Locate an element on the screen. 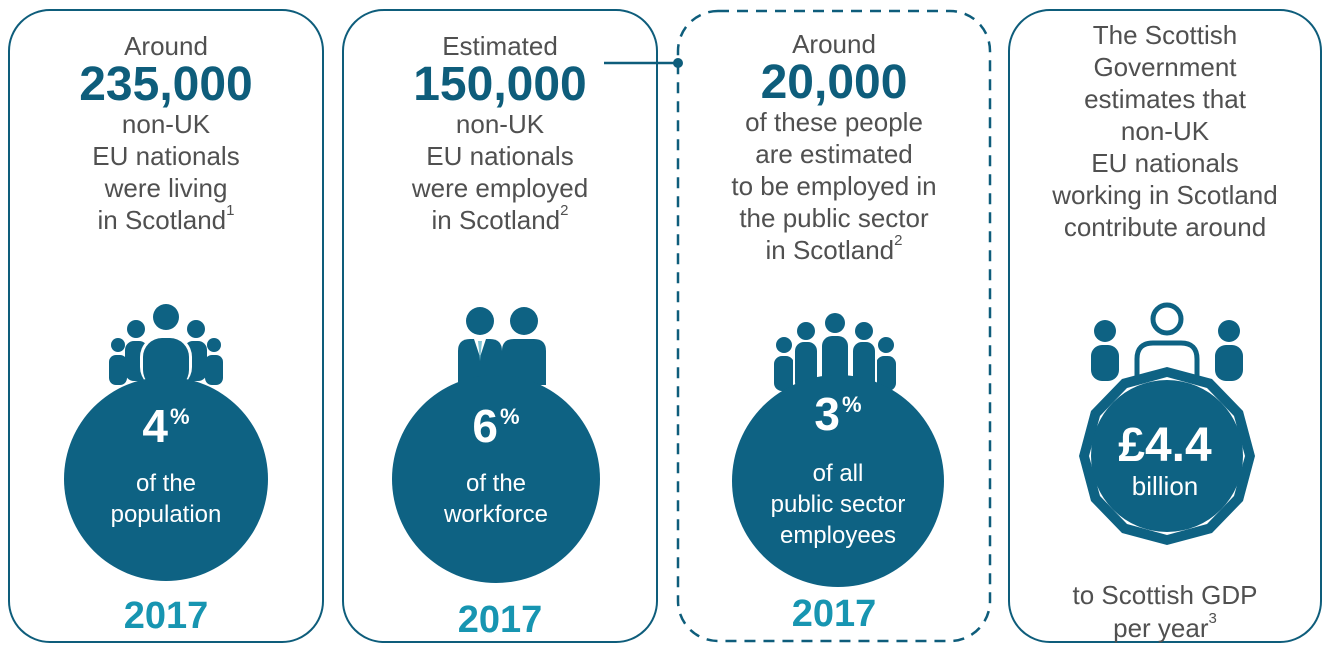  description-line: working in Scotland is located at coordinates (1165, 195).